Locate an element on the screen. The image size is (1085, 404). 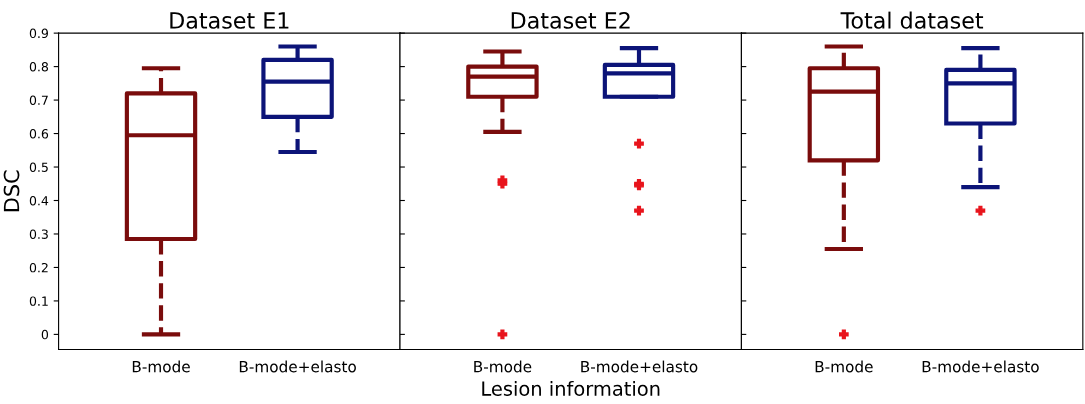
y-tick-label: 0.4 is located at coordinates (39, 200).